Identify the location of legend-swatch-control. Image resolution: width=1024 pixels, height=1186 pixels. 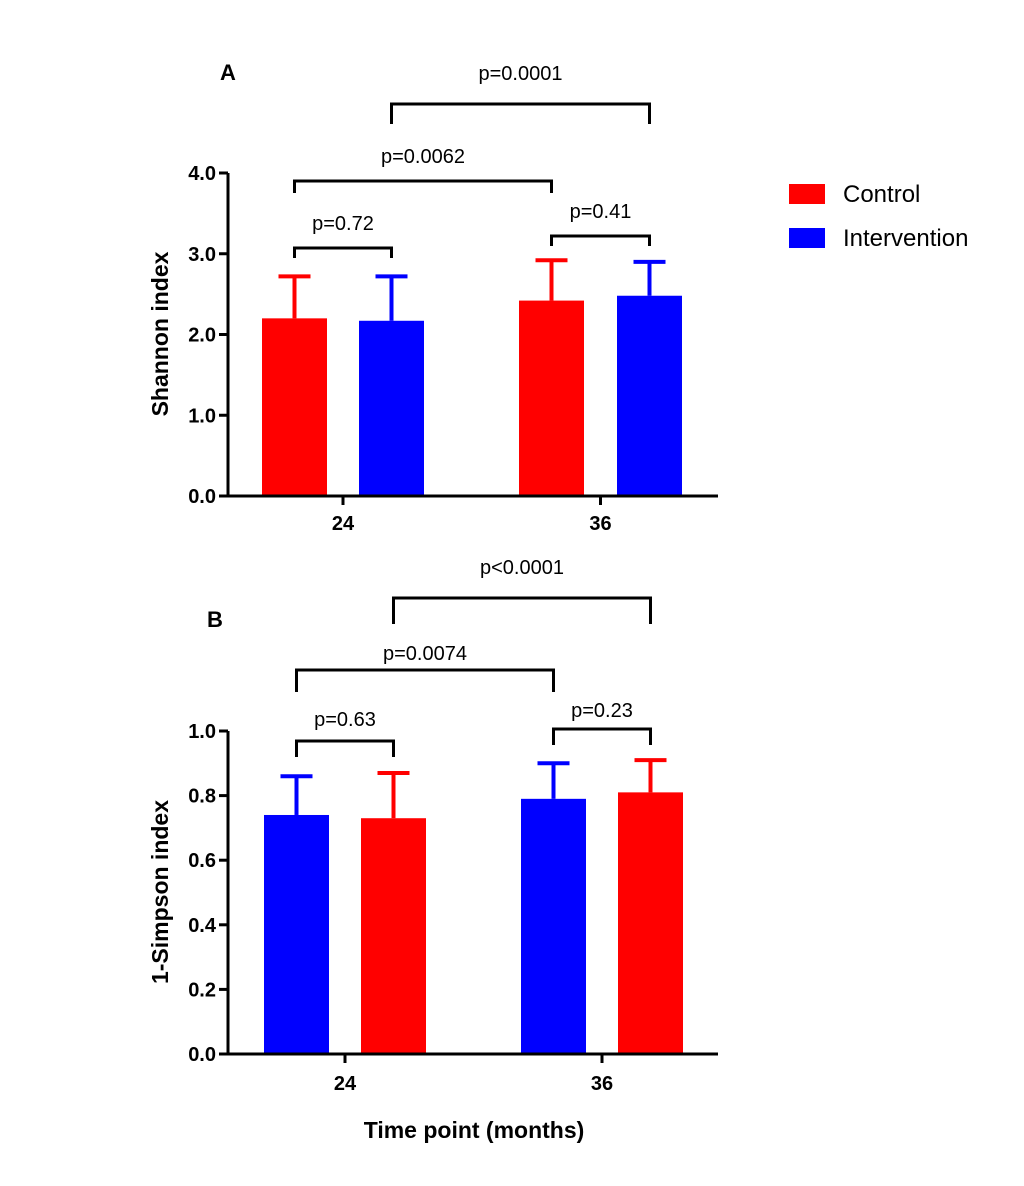
(807, 194).